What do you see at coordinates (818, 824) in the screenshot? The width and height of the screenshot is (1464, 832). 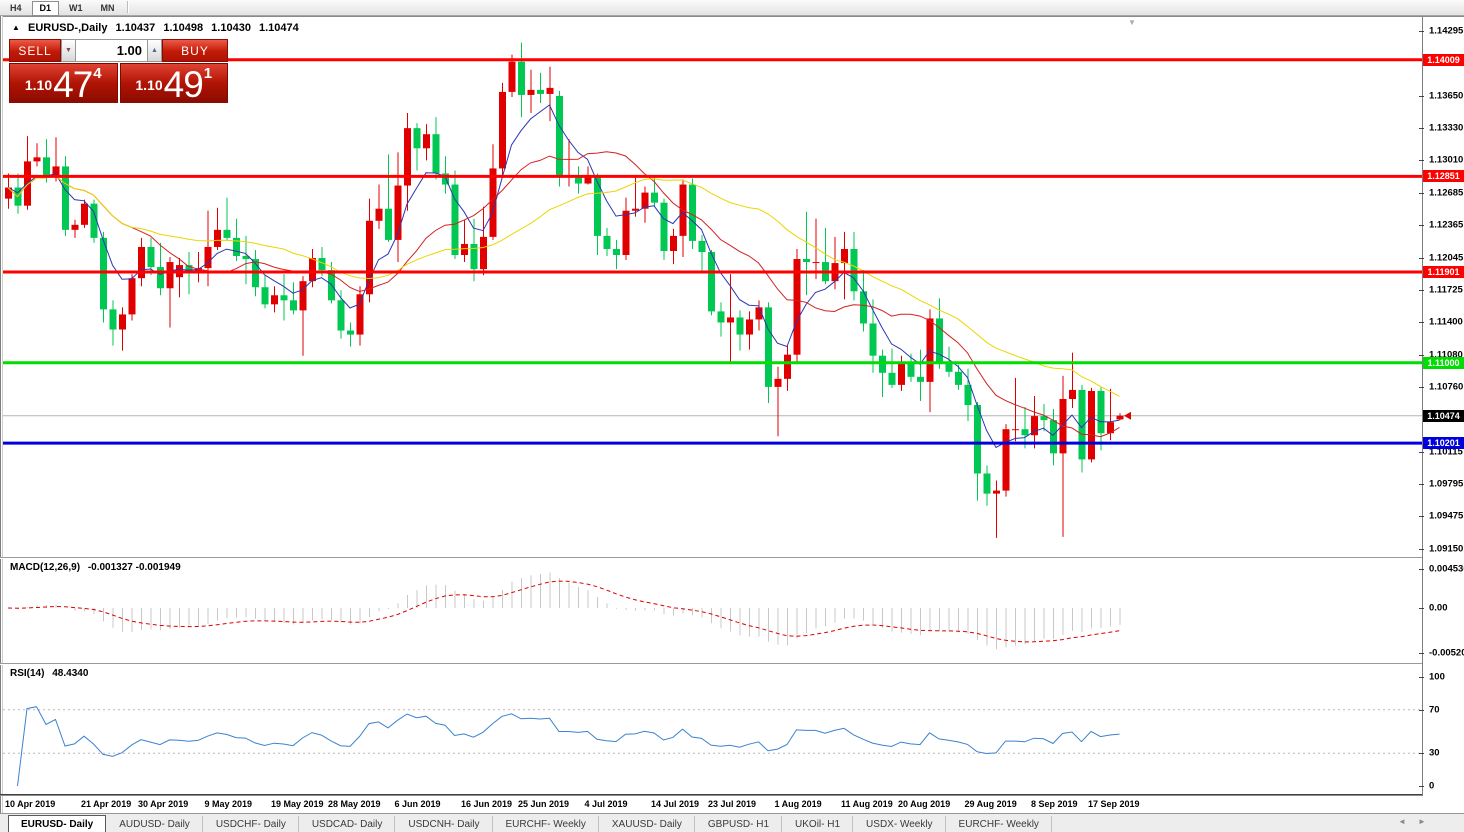 I see `symbol-tab-ukoil: UKOil- H1` at bounding box center [818, 824].